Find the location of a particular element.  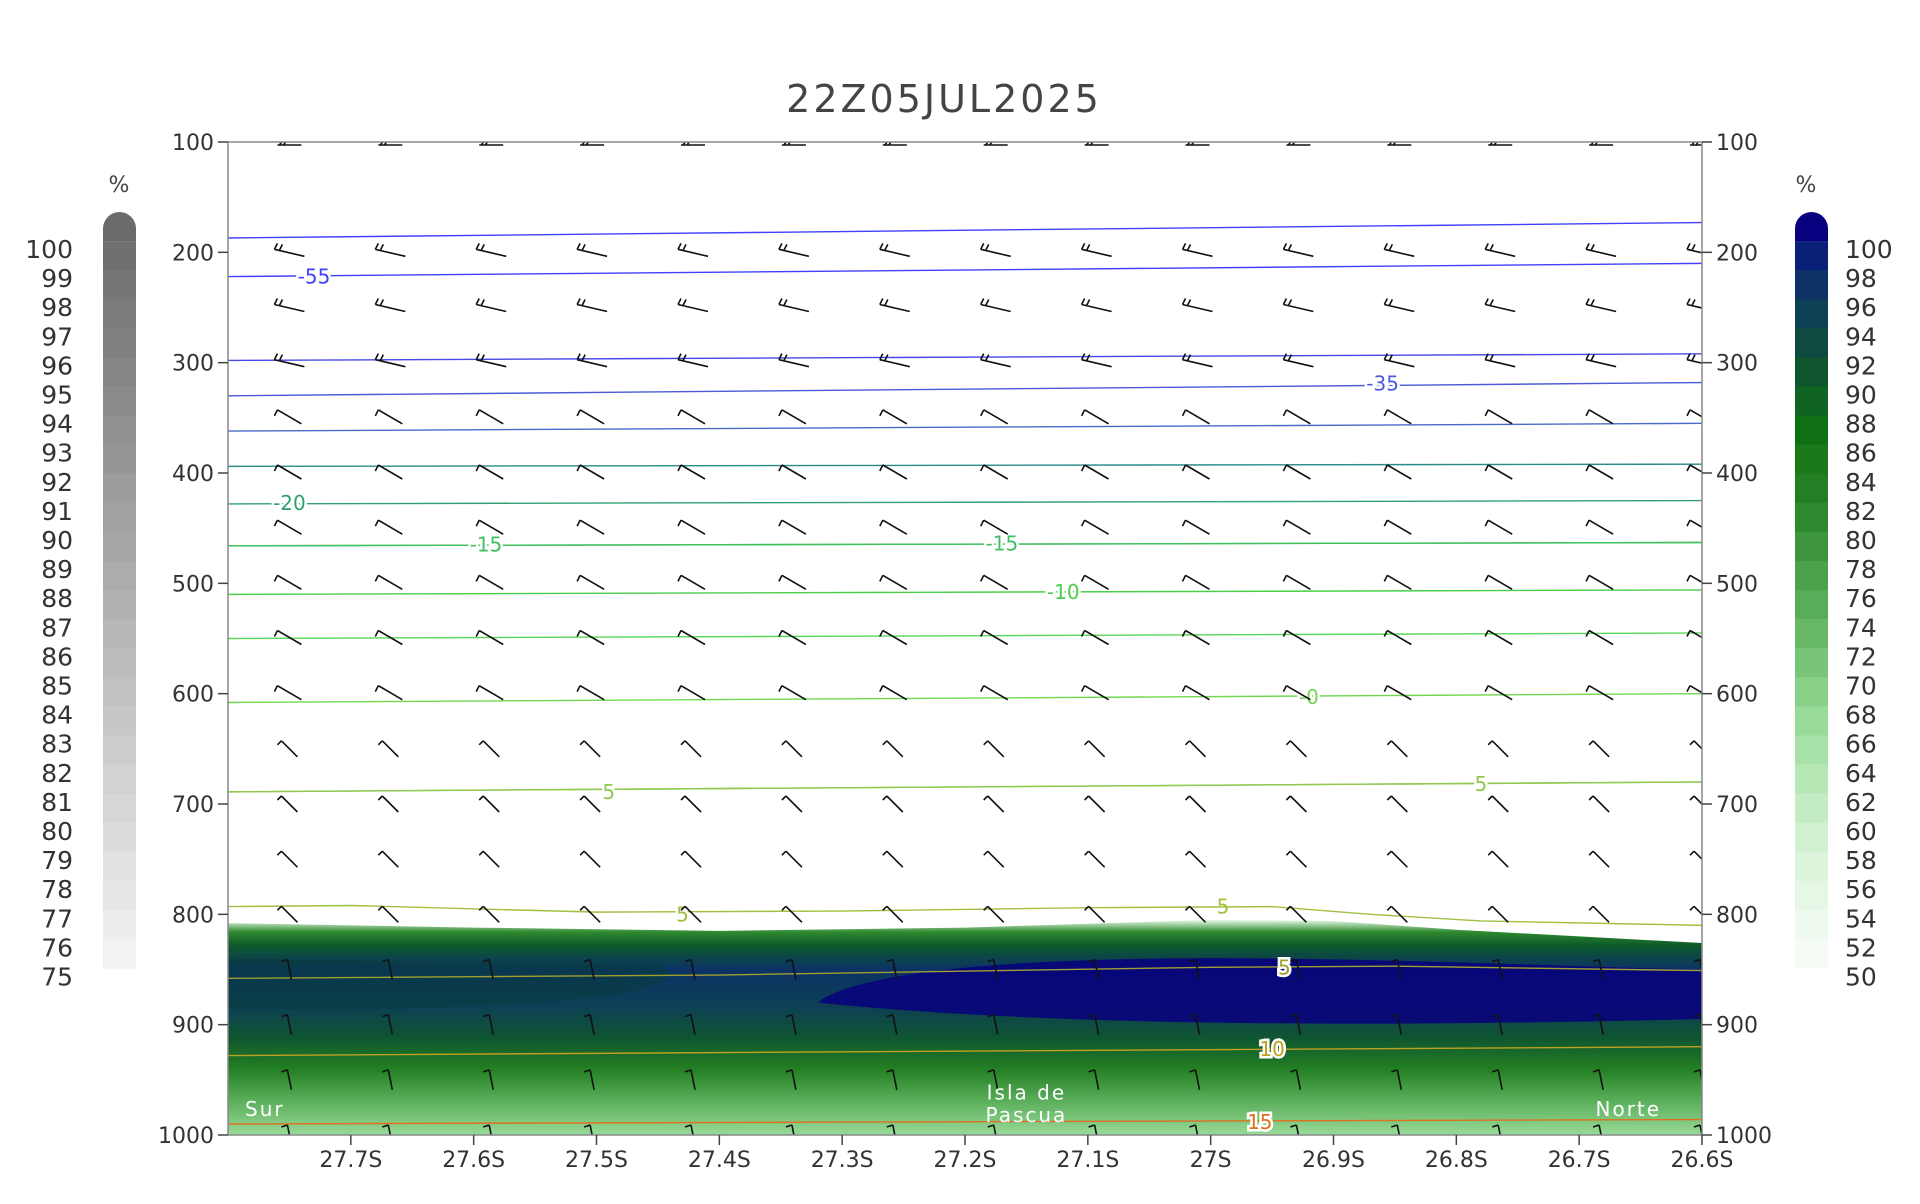

temperature-contour-label: -35 is located at coordinates (1382, 384).